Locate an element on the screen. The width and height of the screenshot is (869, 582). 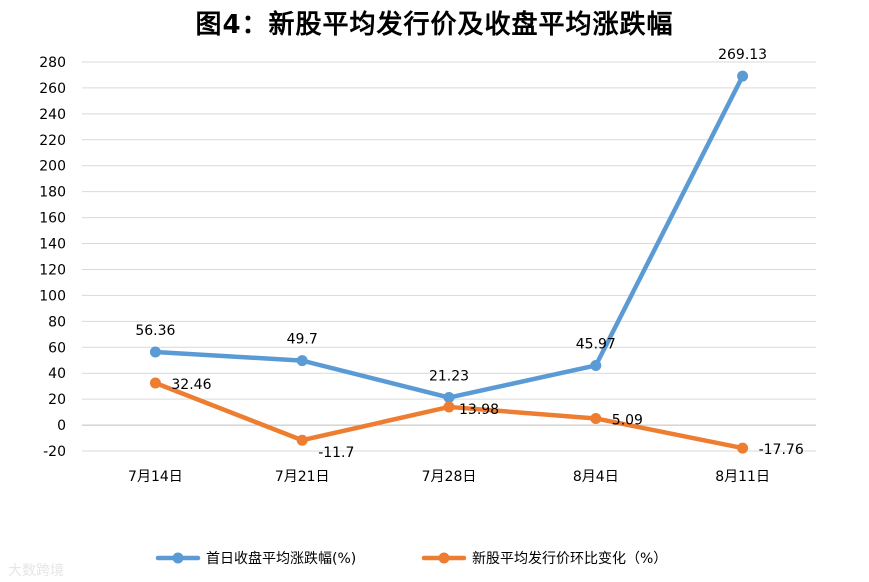
y-tick-label: 100 is located at coordinates (52, 296).